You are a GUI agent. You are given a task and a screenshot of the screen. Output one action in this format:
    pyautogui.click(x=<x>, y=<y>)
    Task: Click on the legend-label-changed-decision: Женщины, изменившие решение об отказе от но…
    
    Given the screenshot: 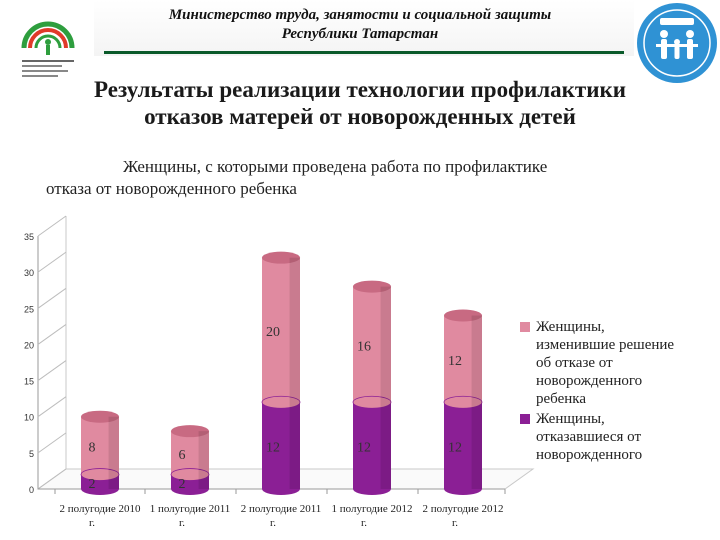 What is the action you would take?
    pyautogui.click(x=628, y=363)
    